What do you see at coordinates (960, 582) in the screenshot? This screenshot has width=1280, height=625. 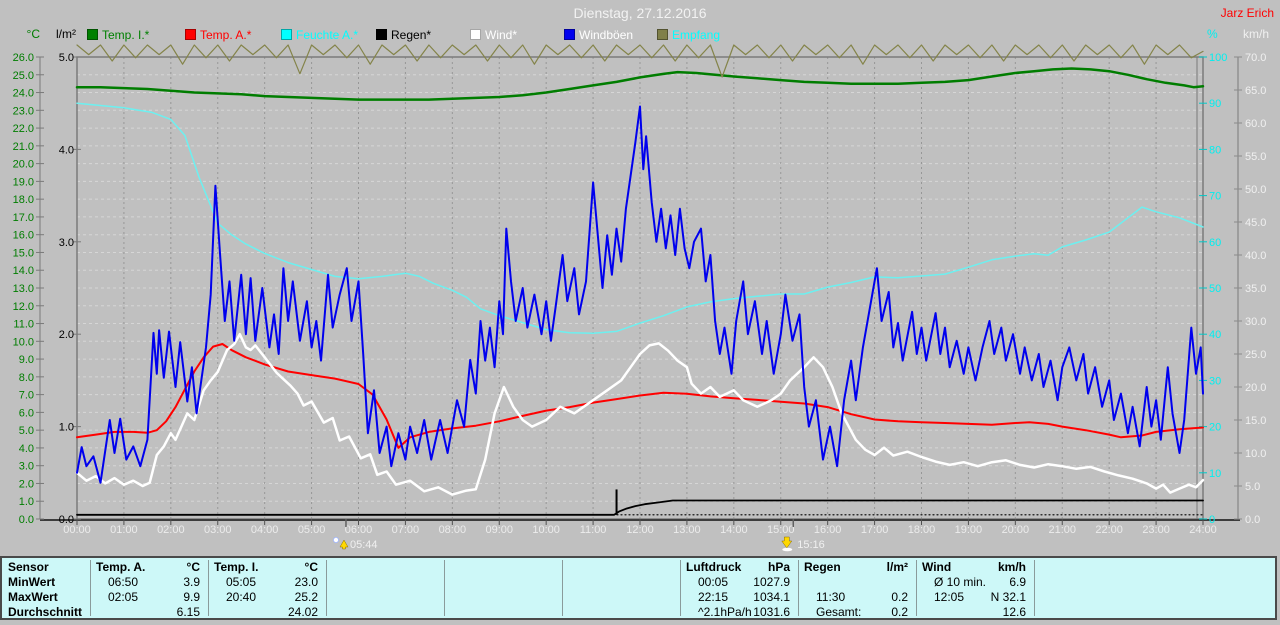 I see `col-wind-time: Ø 10 min.` at bounding box center [960, 582].